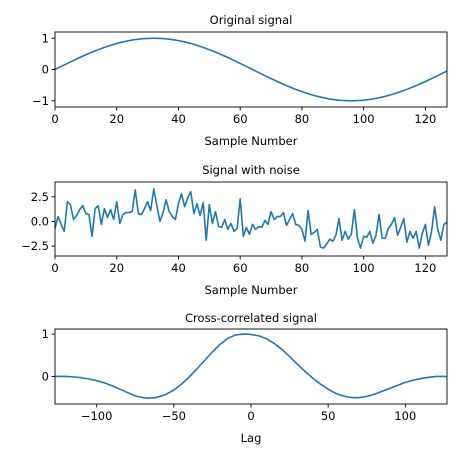 This screenshot has width=460, height=460. I want to click on y-tick-label: −2.5, so click(35, 246).